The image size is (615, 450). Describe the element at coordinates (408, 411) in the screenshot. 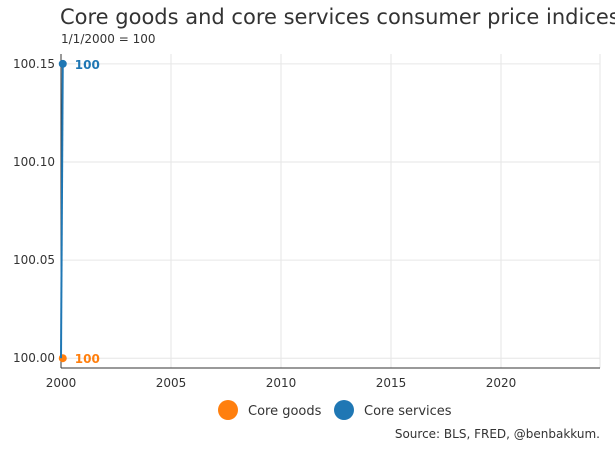

I see `legend-label: Core services` at that location.